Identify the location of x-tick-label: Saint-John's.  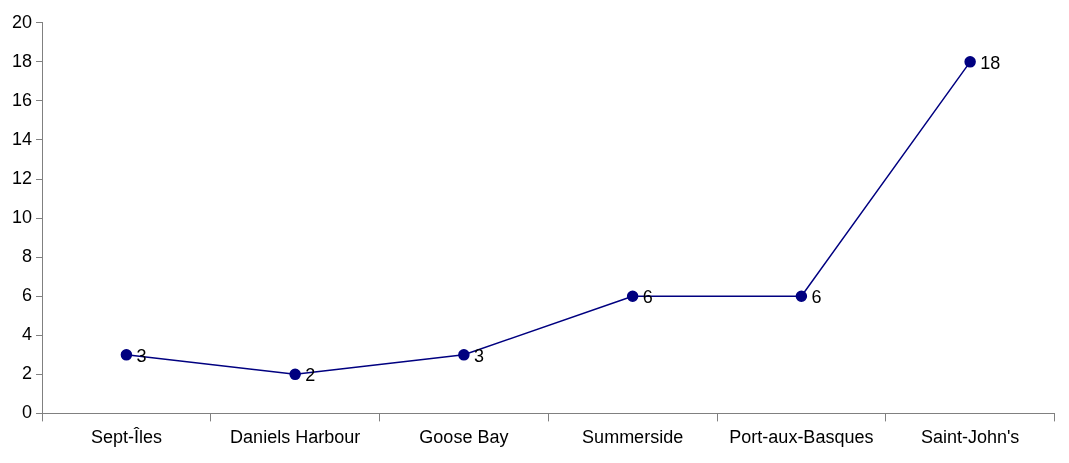
(970, 437).